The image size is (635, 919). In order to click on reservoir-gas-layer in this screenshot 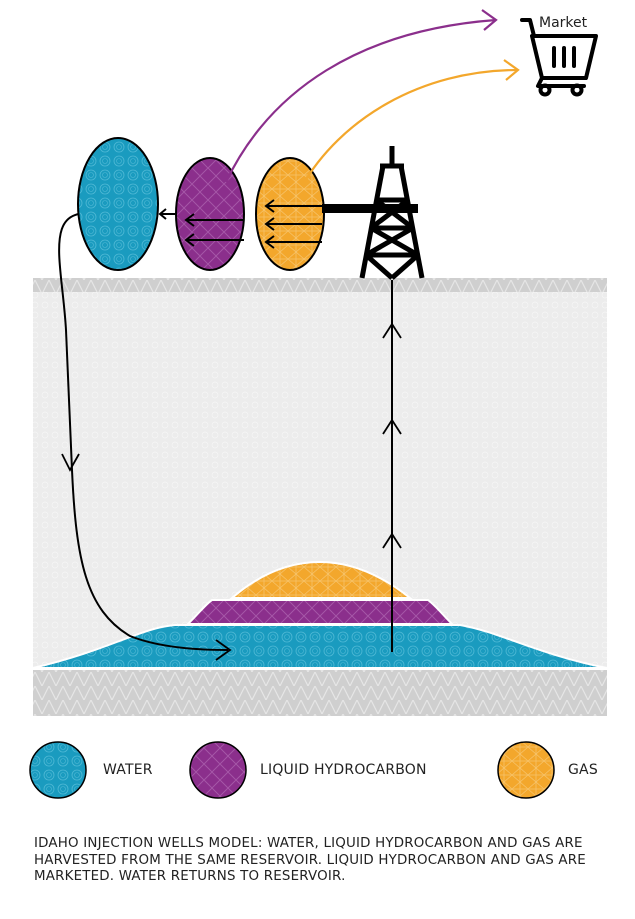, I will do `click(321, 579)`.